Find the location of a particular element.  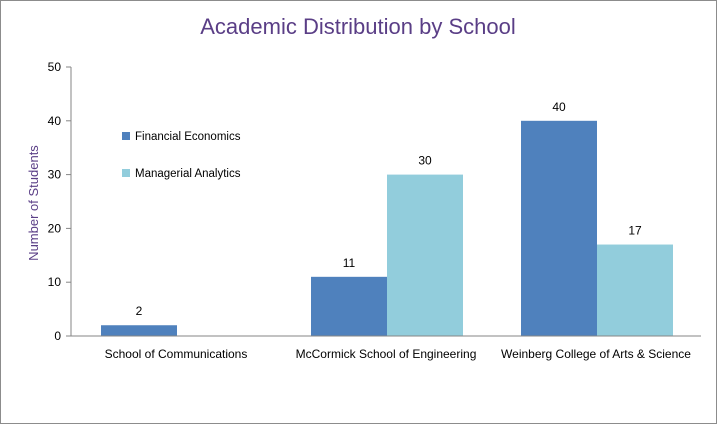

data-label: 2 is located at coordinates (139, 311).